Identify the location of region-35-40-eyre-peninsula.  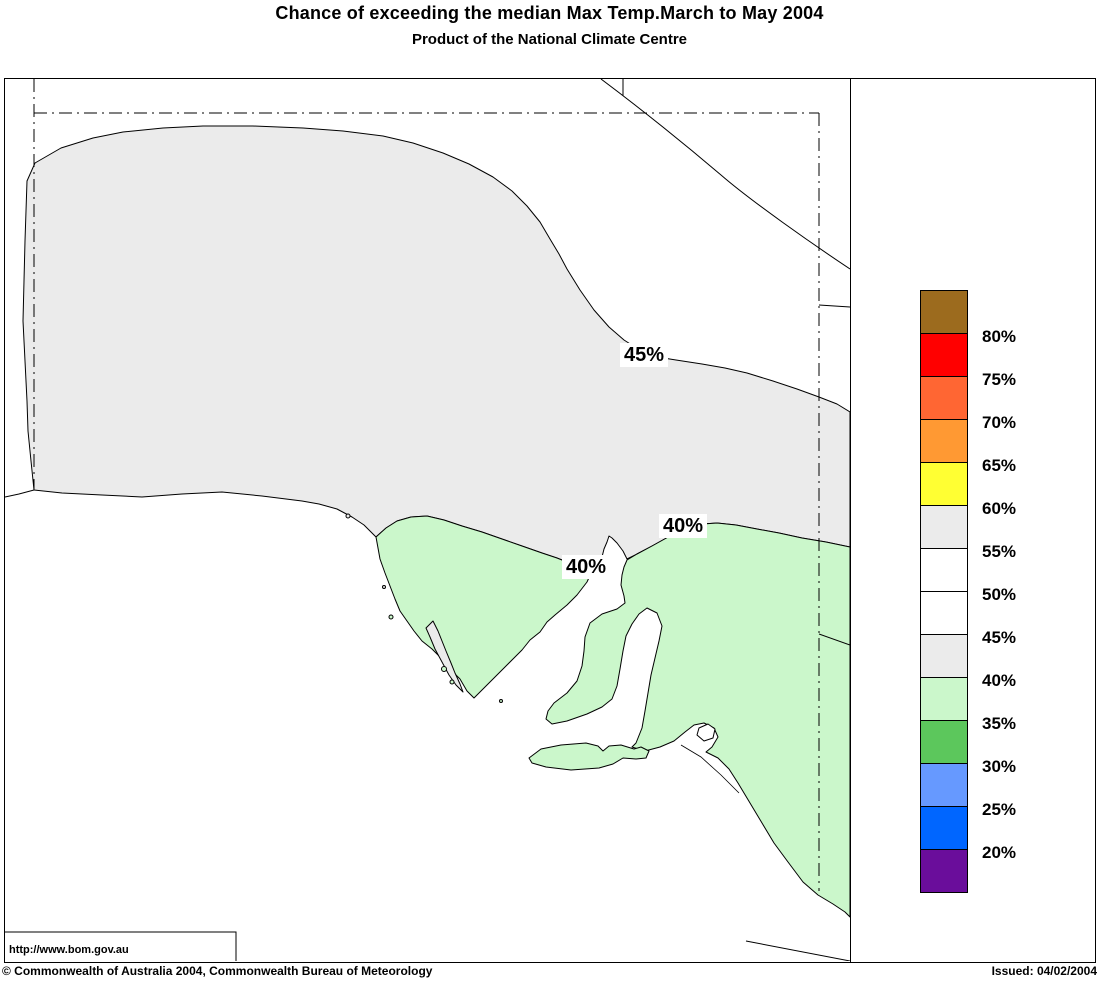
(484, 607).